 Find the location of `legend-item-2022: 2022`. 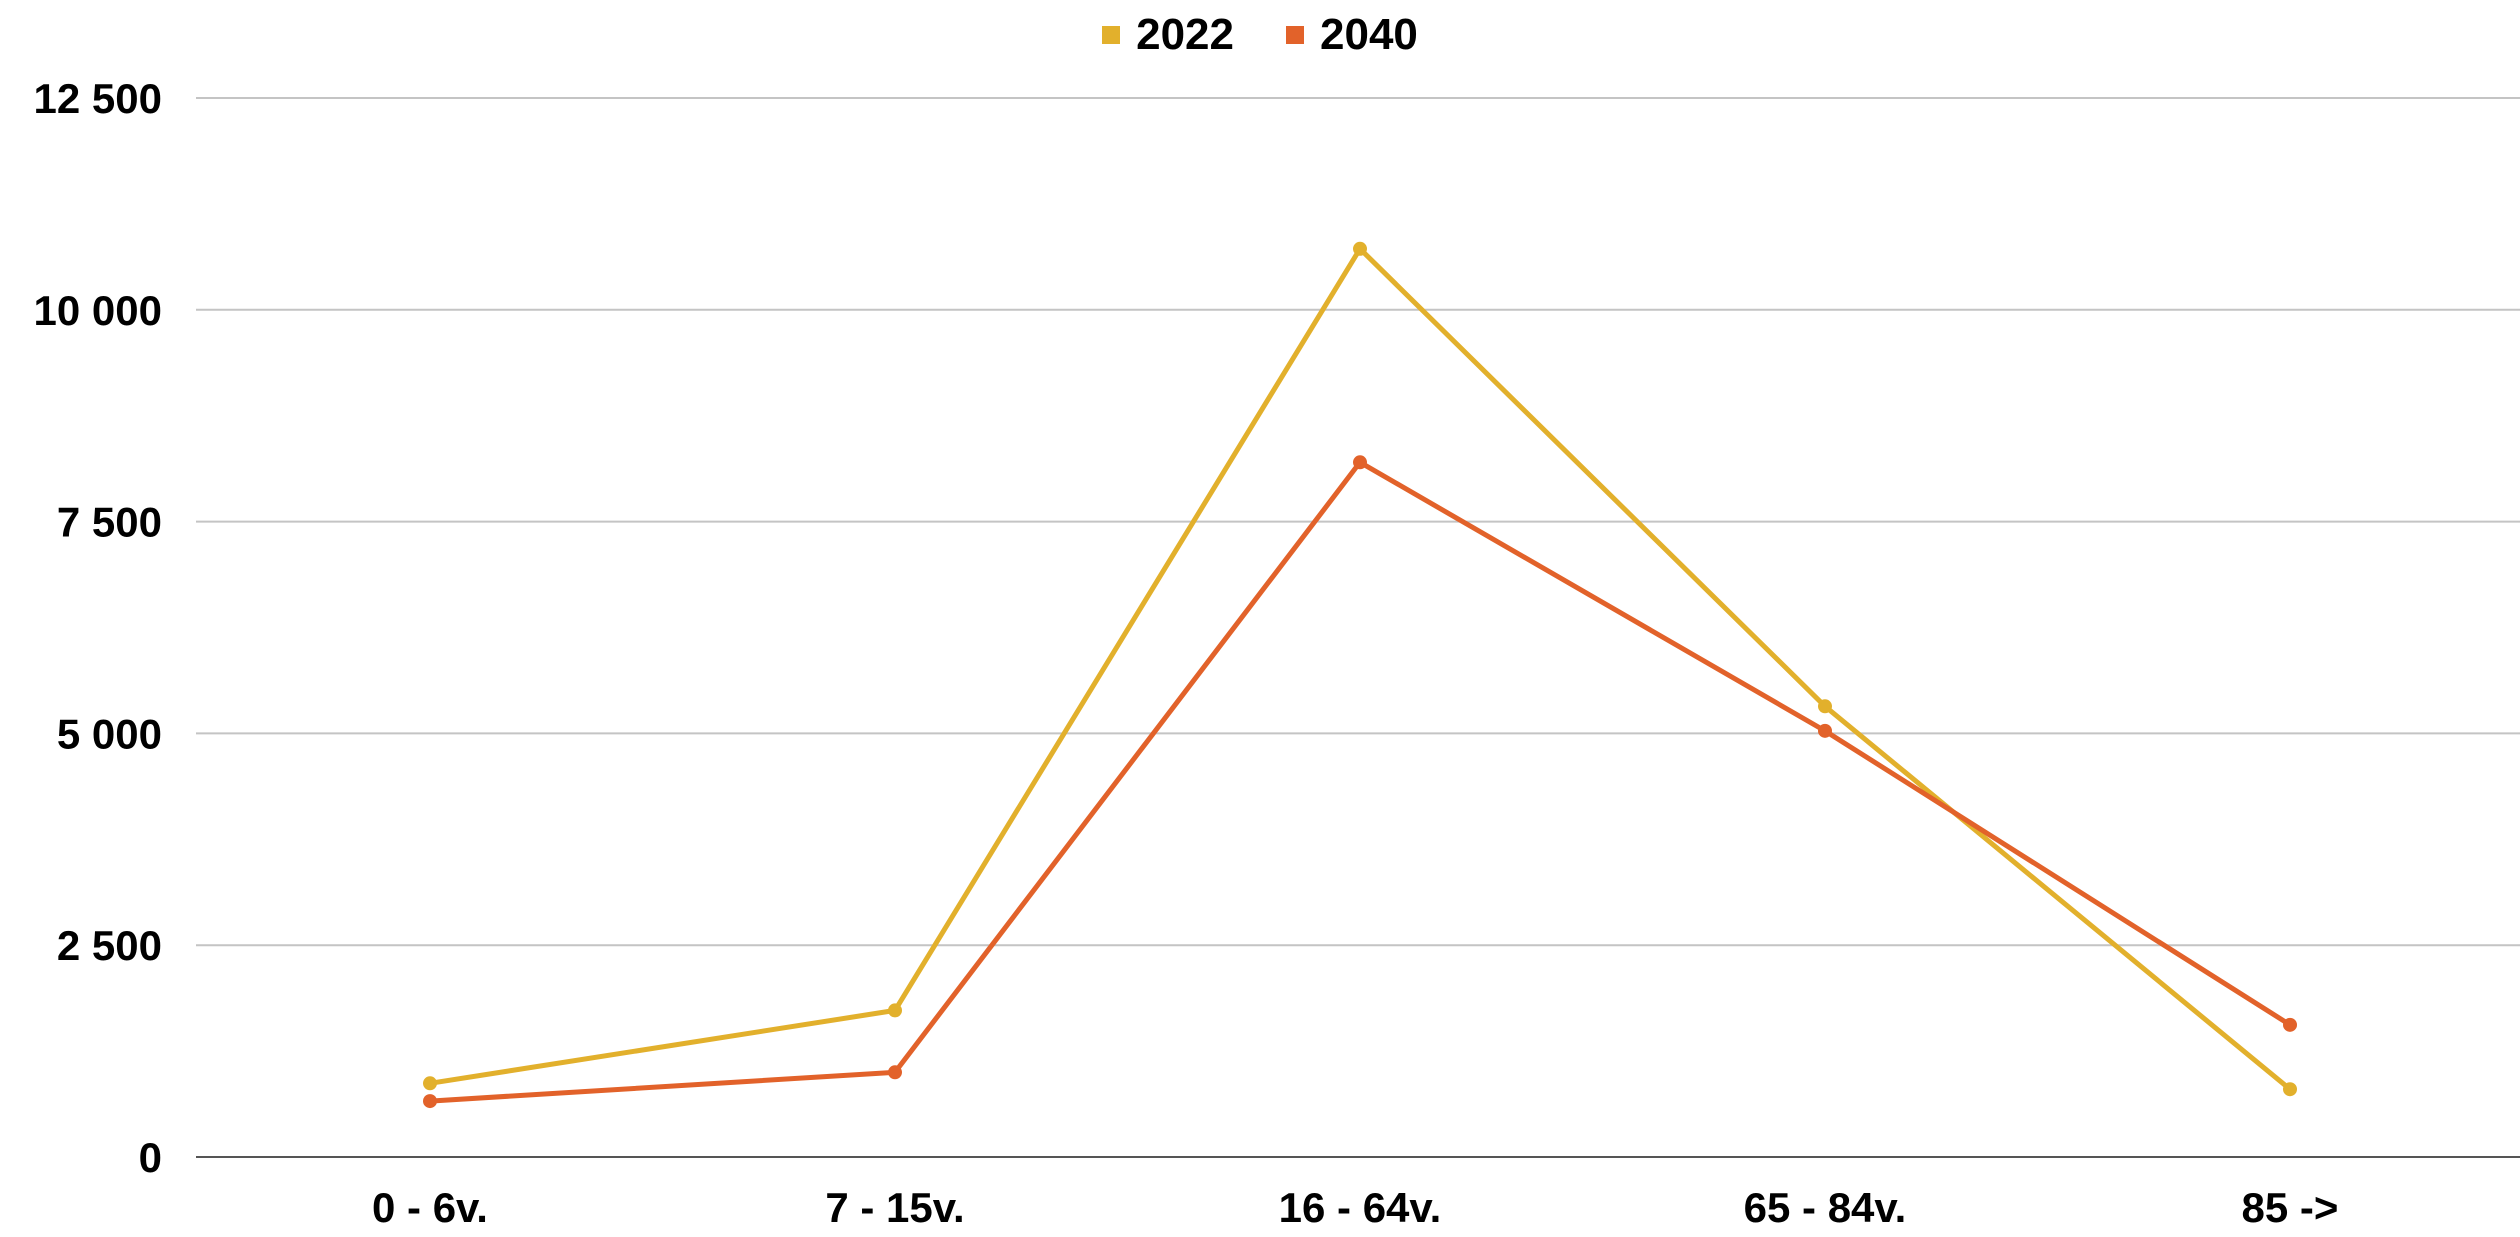

legend-item-2022: 2022 is located at coordinates (1168, 35).